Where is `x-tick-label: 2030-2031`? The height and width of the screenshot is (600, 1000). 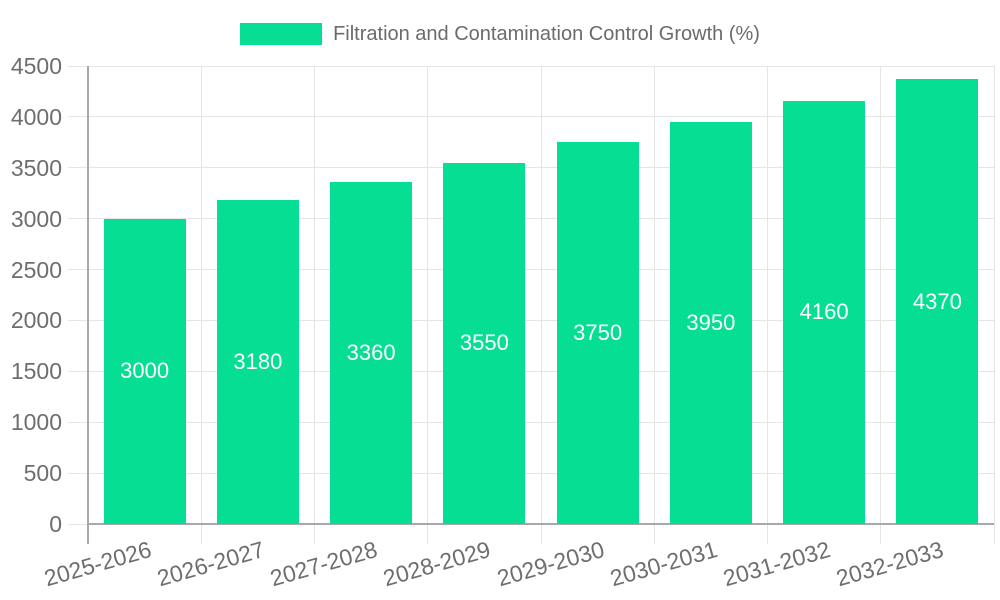
x-tick-label: 2030-2031 is located at coordinates (664, 564).